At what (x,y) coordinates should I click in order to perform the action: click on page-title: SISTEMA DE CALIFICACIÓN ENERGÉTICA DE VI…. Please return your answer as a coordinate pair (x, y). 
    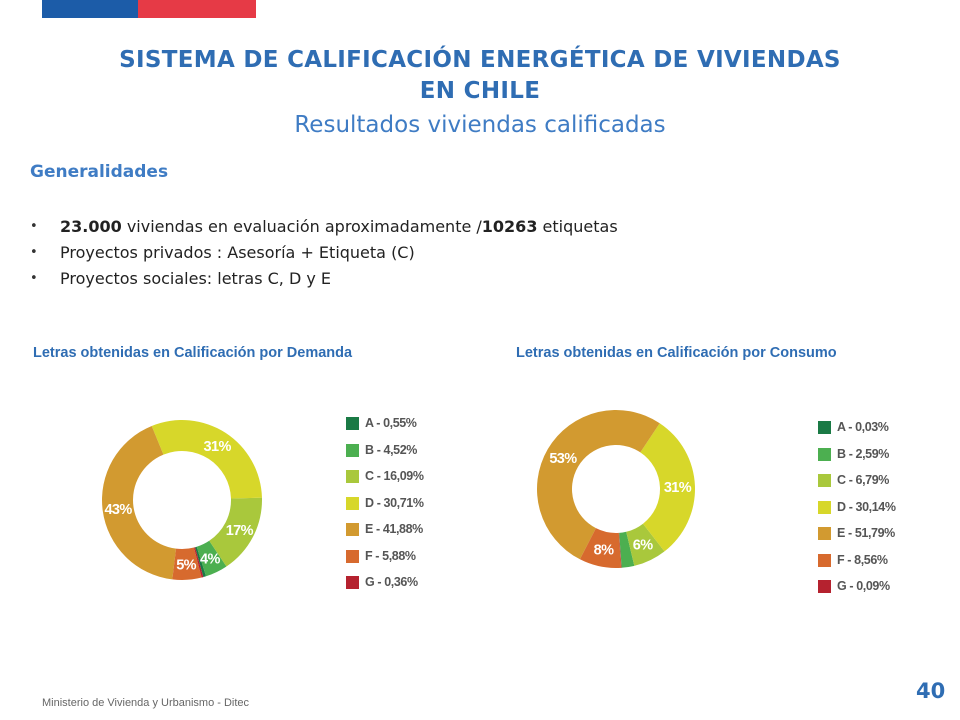
    Looking at the image, I should click on (480, 76).